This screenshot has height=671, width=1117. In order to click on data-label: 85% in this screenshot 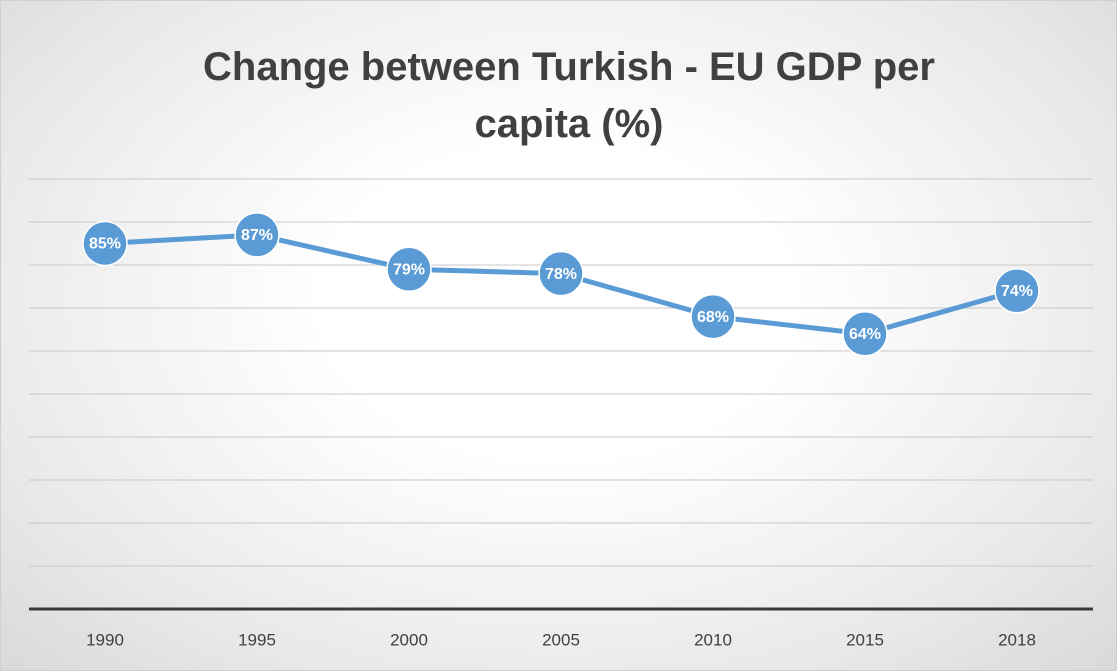, I will do `click(105, 244)`.